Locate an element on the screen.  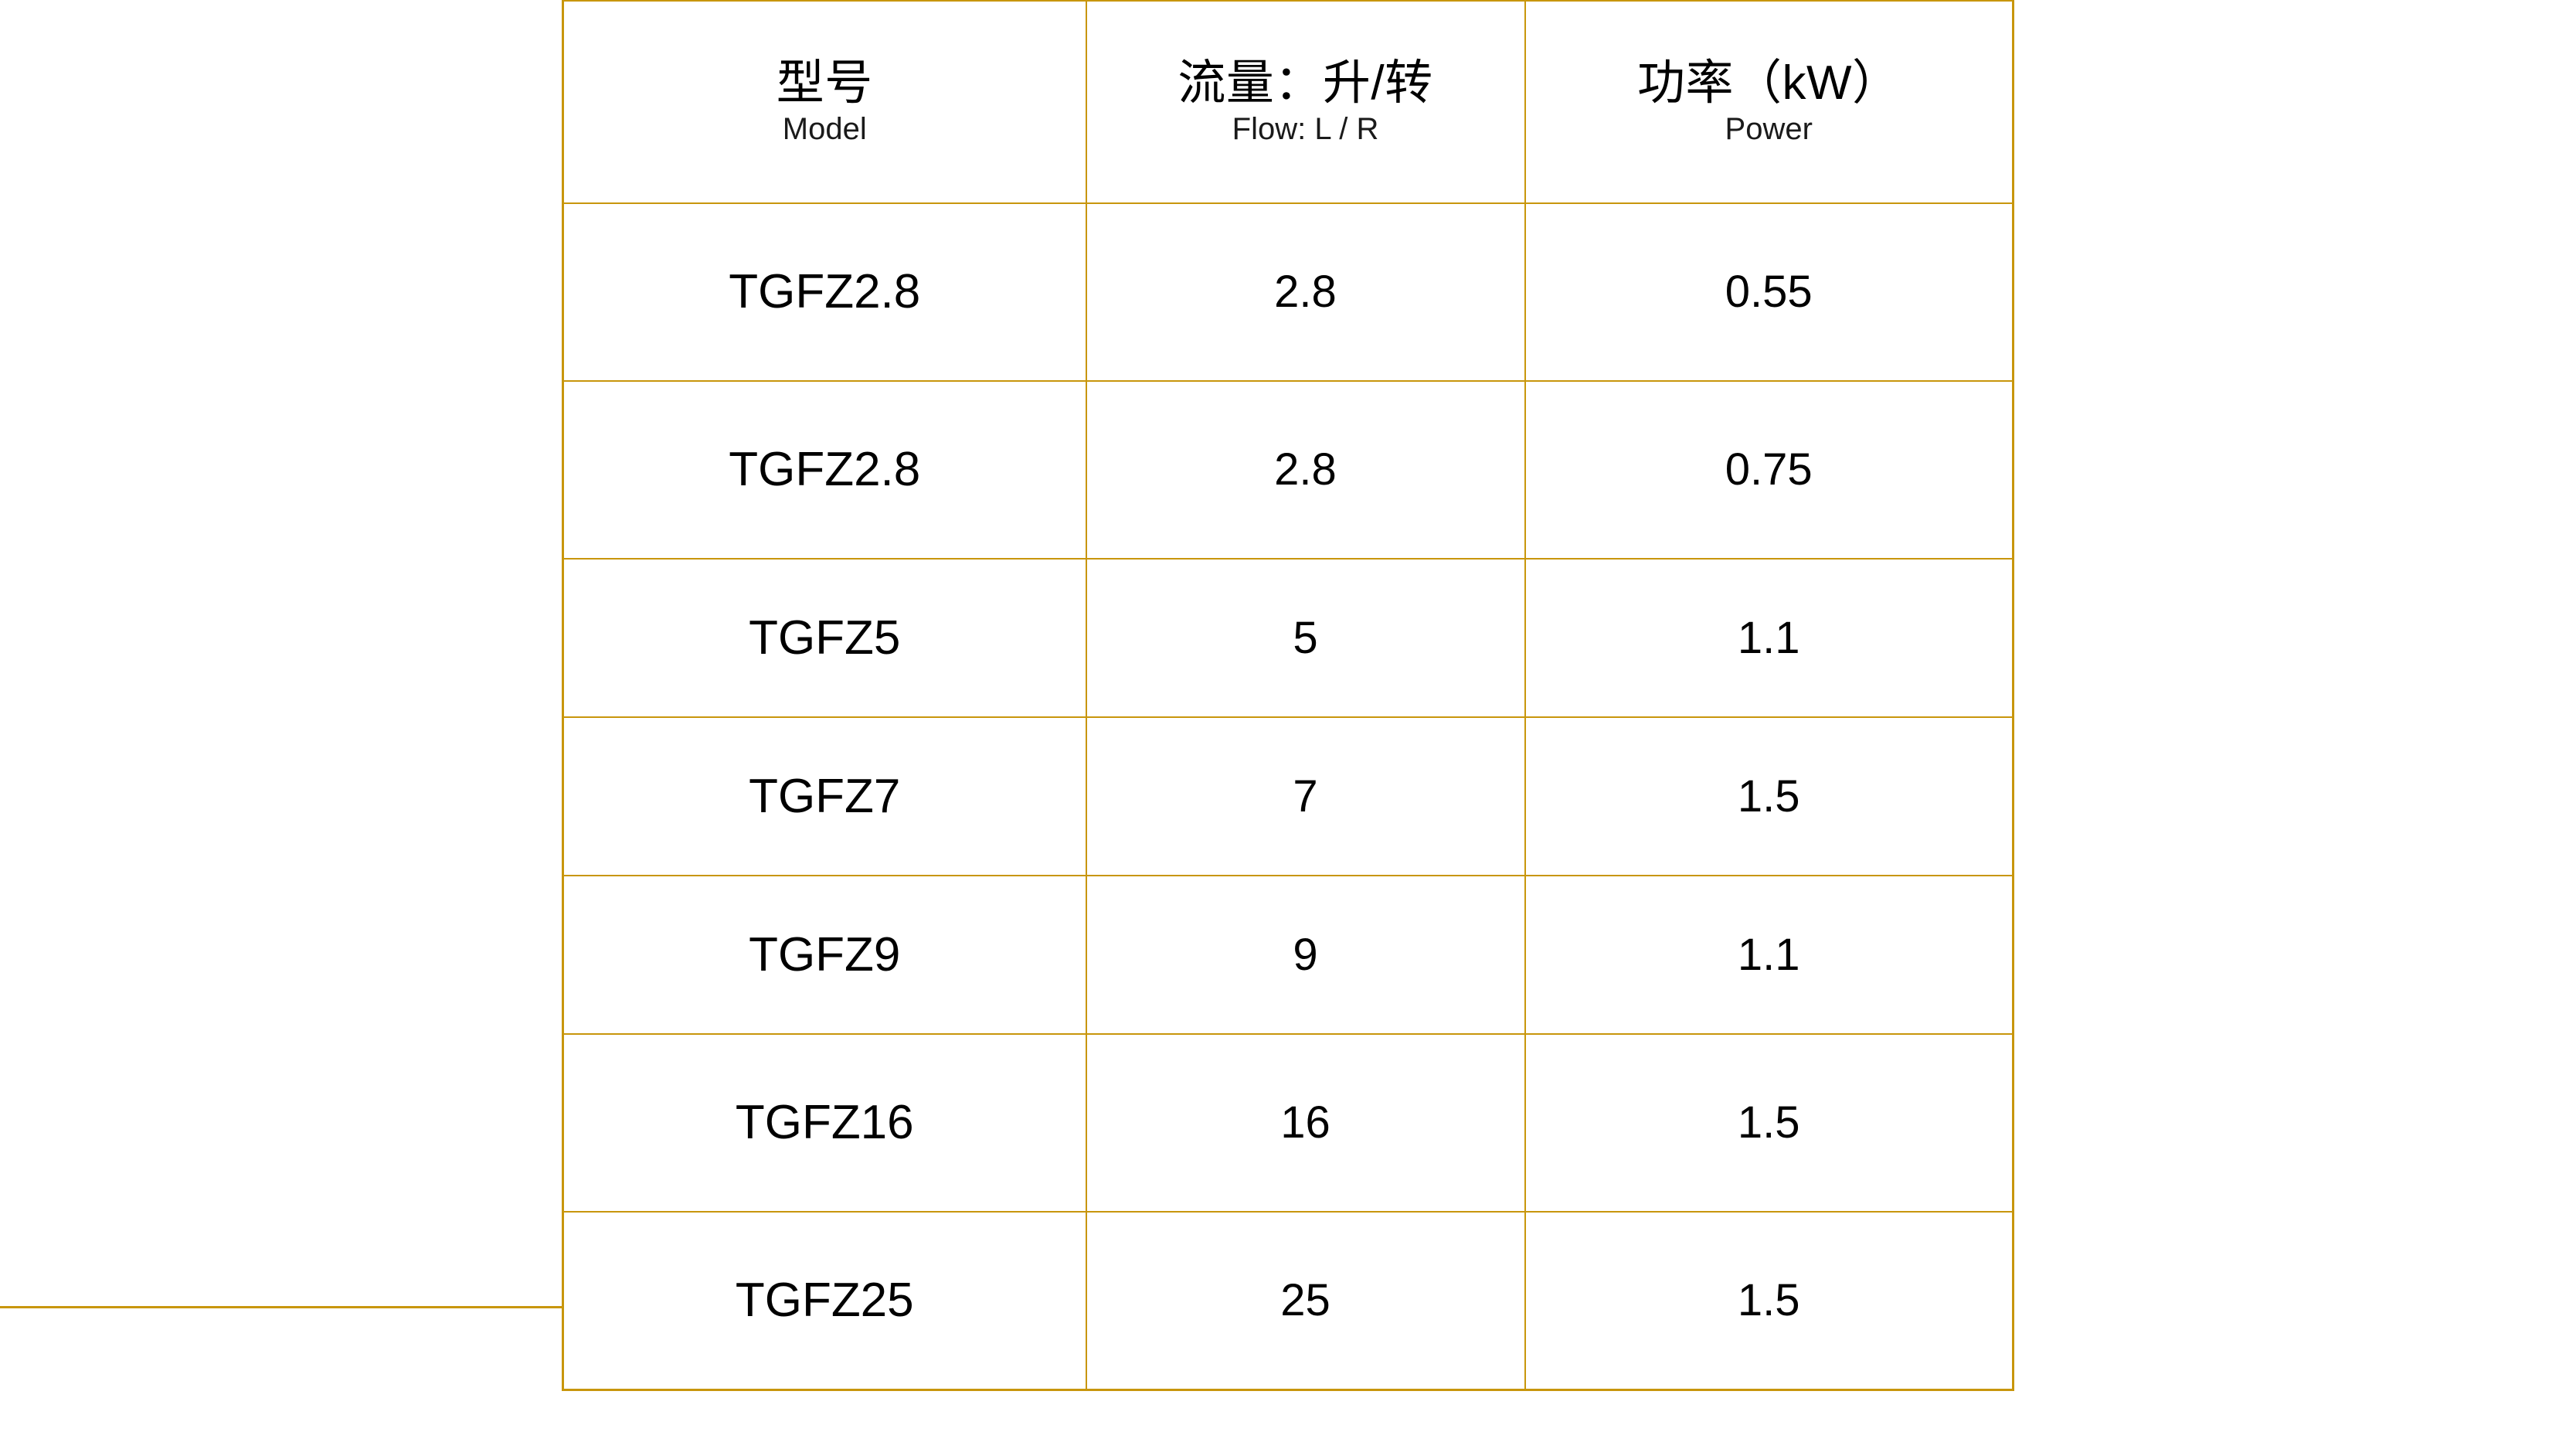
cell-flow-value: 7 is located at coordinates (1305, 795).